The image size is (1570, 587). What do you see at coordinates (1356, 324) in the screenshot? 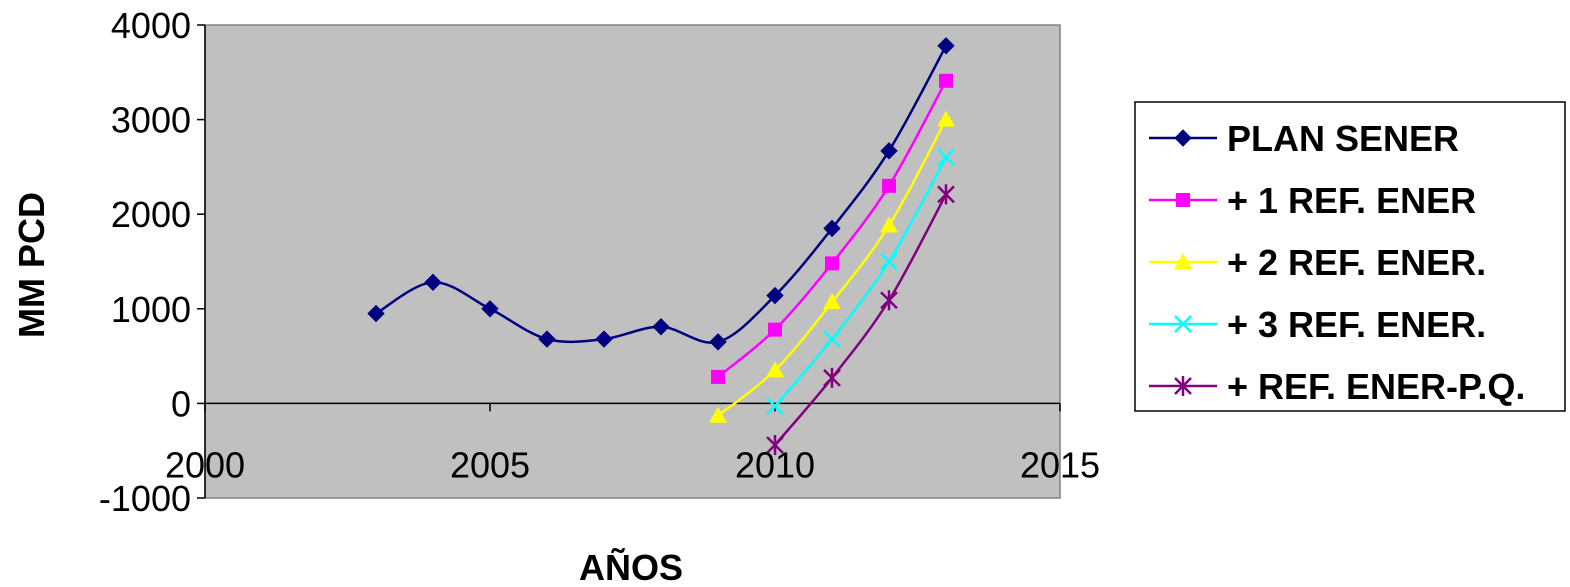
I see `legend-label: + 3 REF. ENER.` at bounding box center [1356, 324].